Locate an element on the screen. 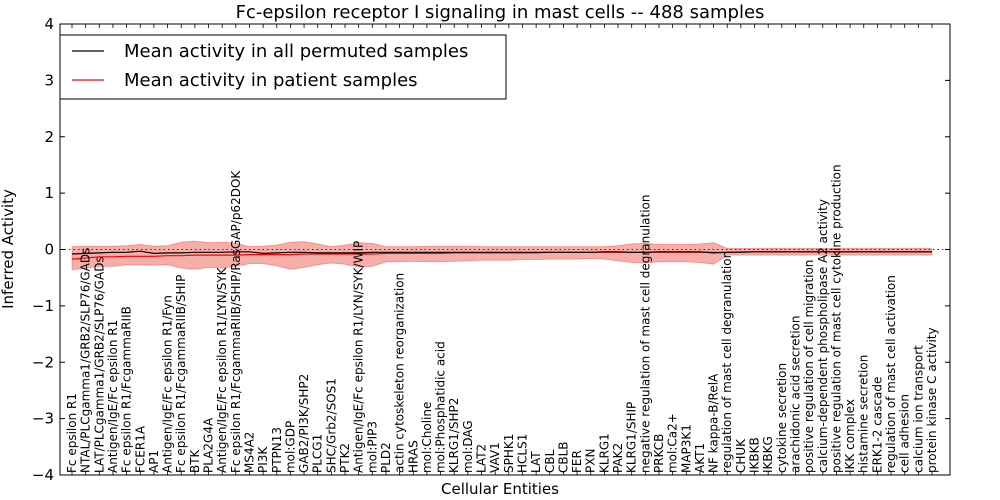 The image size is (1000, 500). x-tick-label: calcium ion transport is located at coordinates (918, 409).